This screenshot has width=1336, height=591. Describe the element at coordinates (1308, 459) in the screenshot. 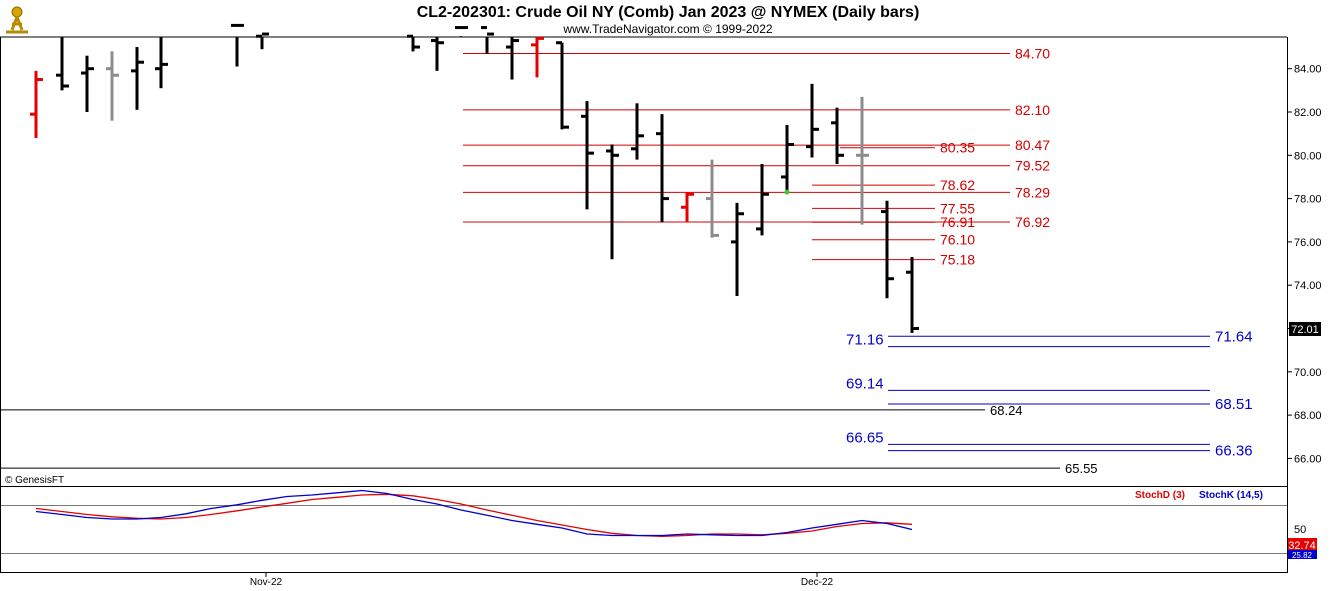

I see `y-tick-label: 66.00` at that location.